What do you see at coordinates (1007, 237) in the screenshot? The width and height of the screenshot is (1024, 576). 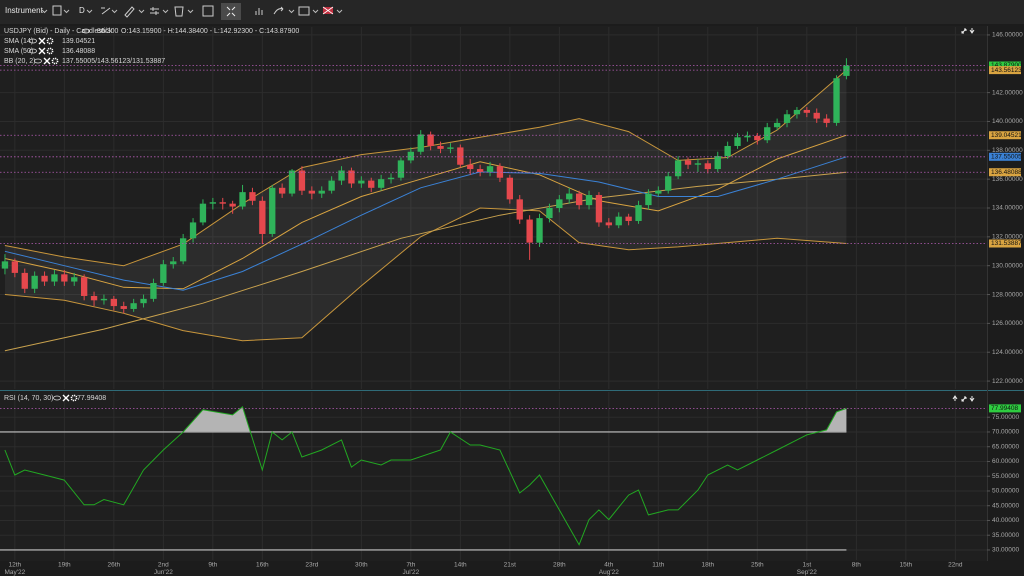 I see `y-tick-label: 132.00000` at bounding box center [1007, 237].